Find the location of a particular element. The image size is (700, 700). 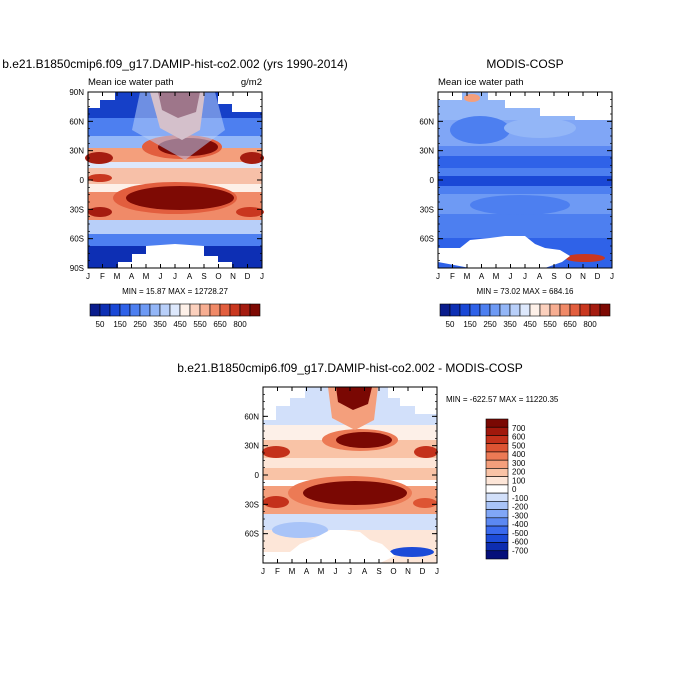

panel-diff-minmax: MIN = -622.57 MAX = 11220.35 is located at coordinates (502, 399).